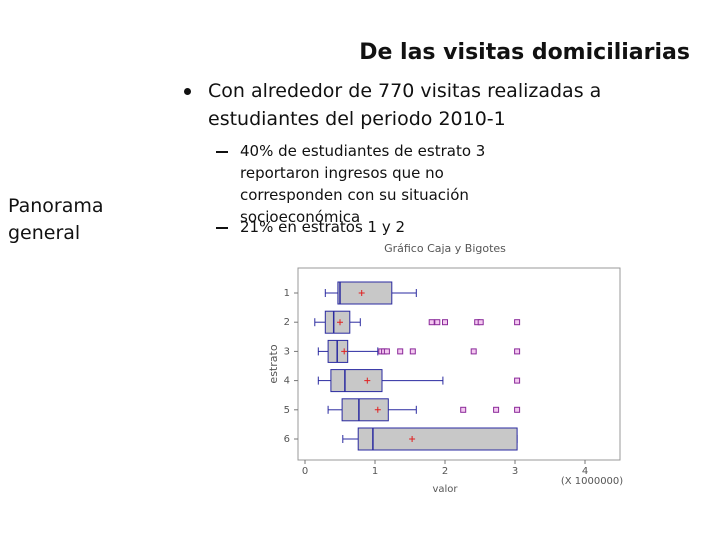 This screenshot has height=540, width=720. I want to click on x-tick-label: 0, so click(305, 471).